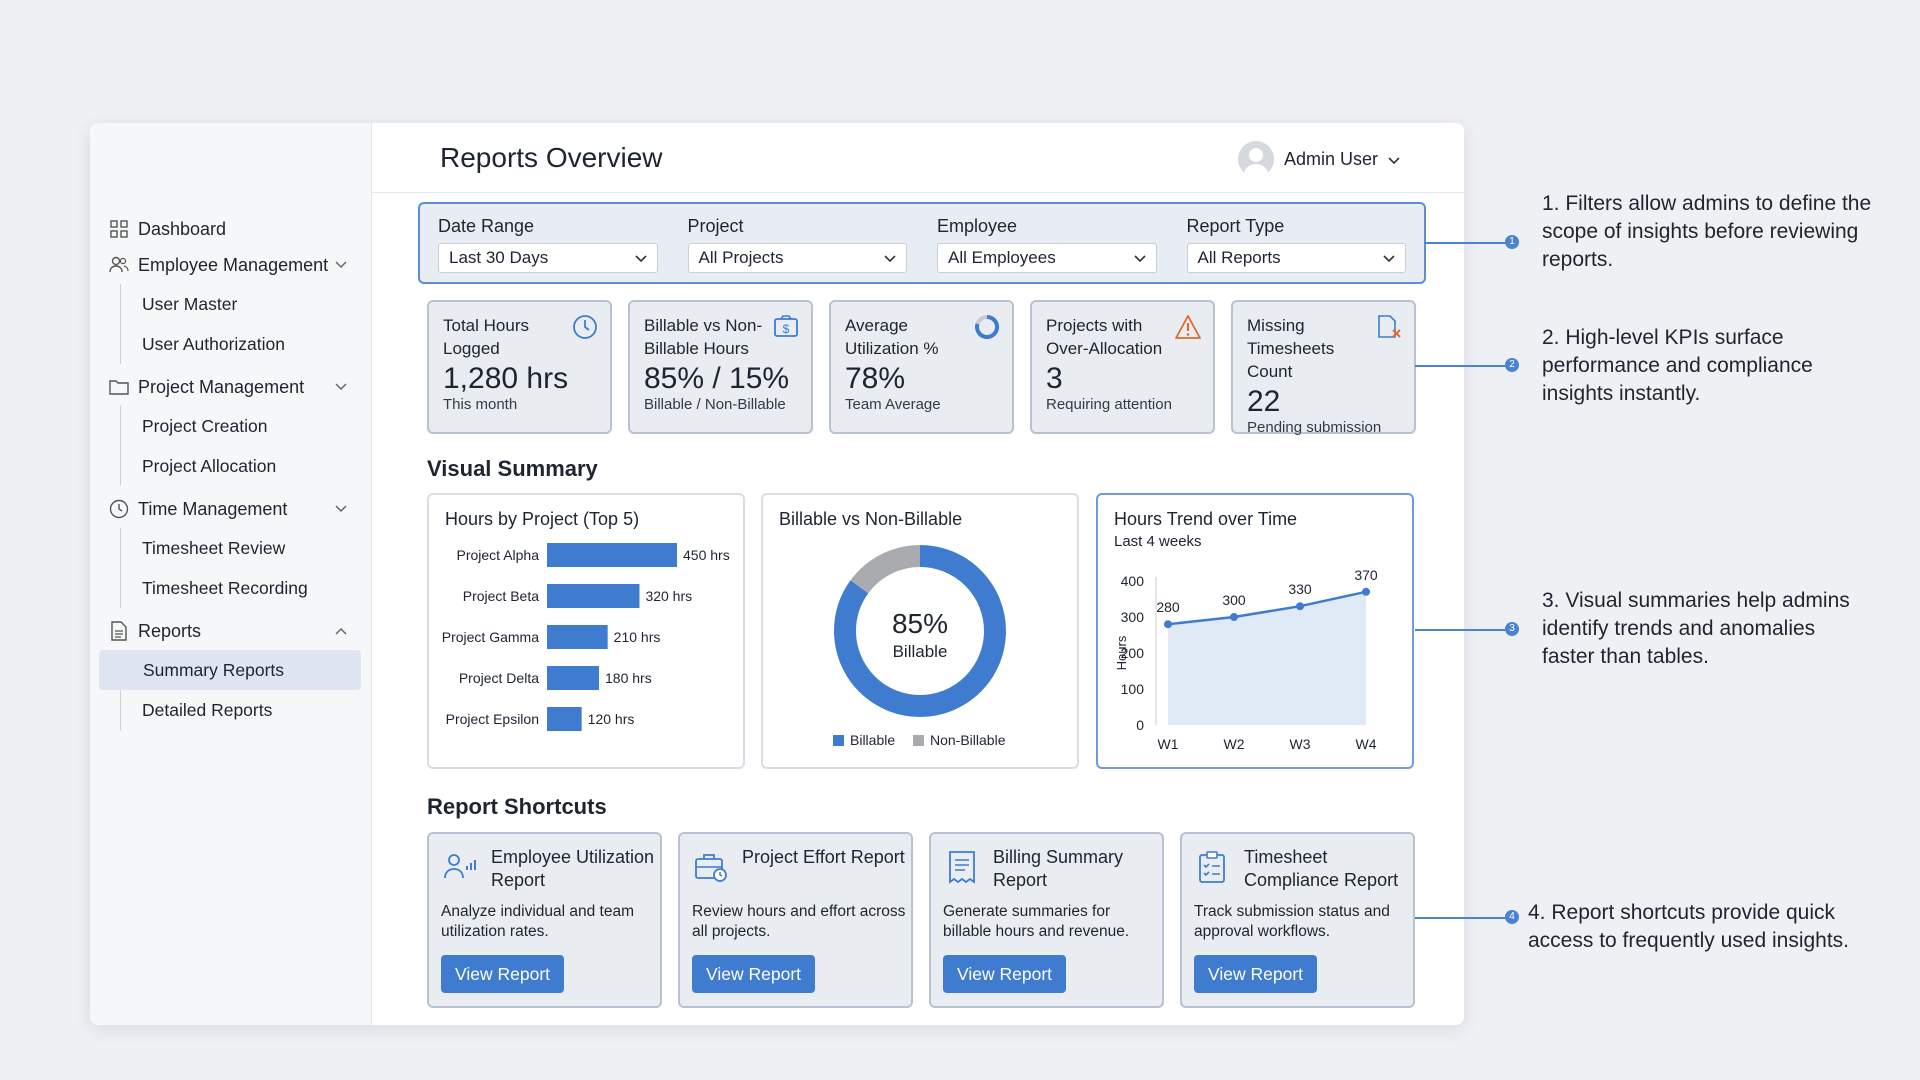  Describe the element at coordinates (1239, 257) in the screenshot. I see `select-value: All Reports` at that location.